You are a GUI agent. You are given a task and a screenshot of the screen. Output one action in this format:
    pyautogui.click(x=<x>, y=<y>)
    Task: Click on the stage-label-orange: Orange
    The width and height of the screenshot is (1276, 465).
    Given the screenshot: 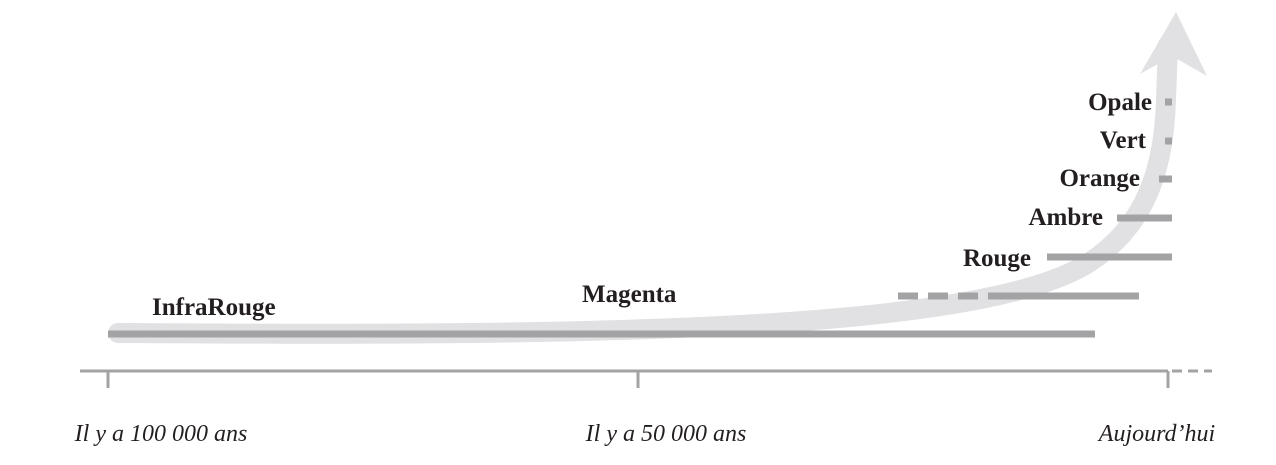 What is the action you would take?
    pyautogui.click(x=1099, y=178)
    